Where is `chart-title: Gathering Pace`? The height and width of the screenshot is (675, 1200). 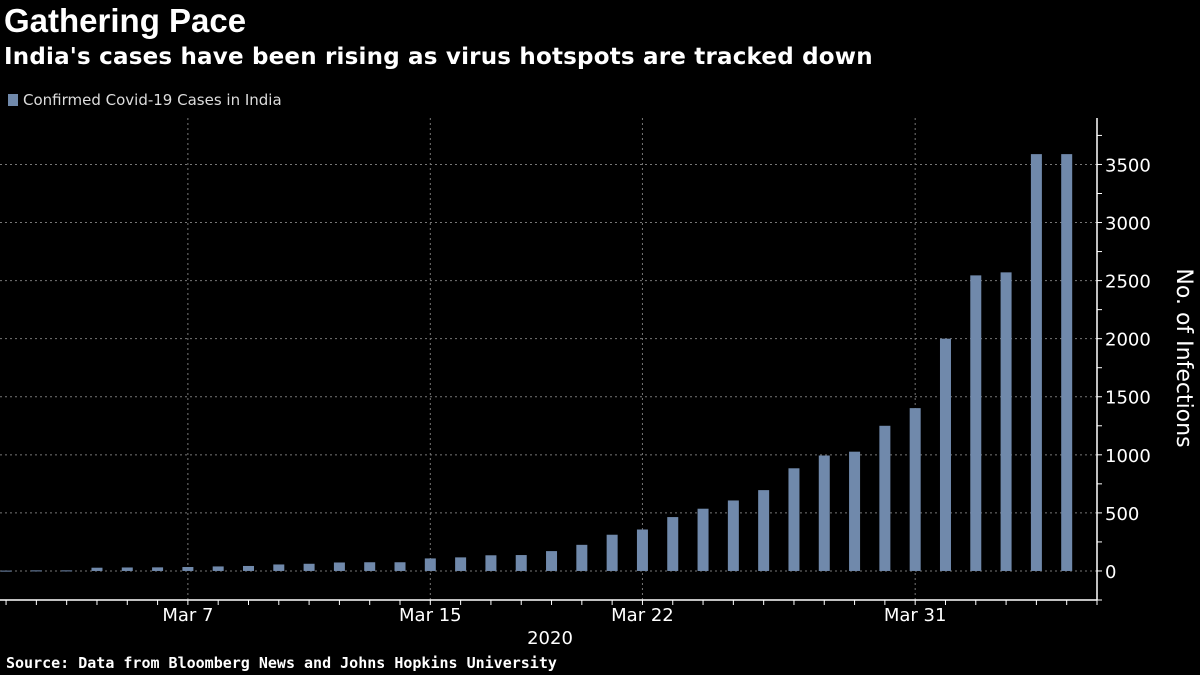
chart-title: Gathering Pace is located at coordinates (125, 20).